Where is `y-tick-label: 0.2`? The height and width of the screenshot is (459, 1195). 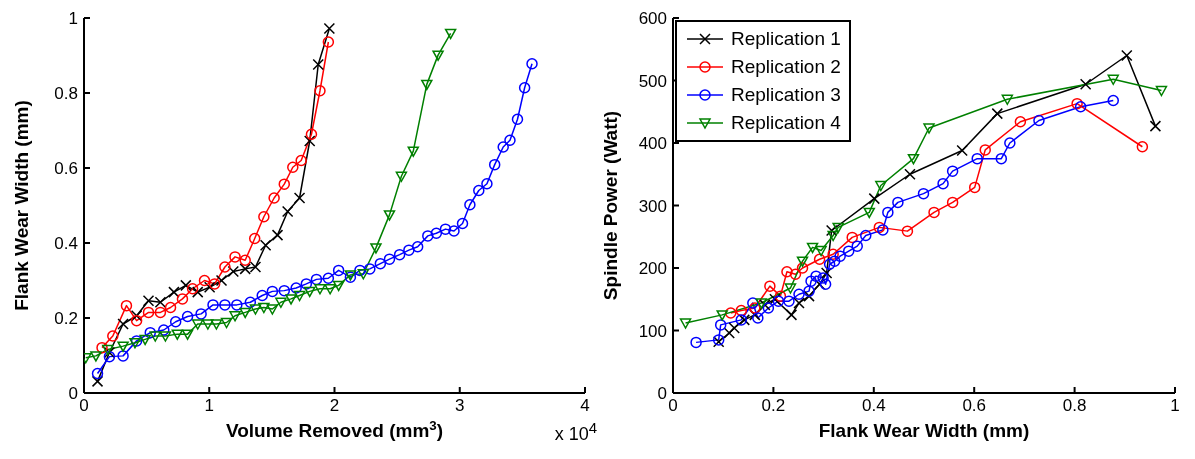 y-tick-label: 0.2 is located at coordinates (66, 319).